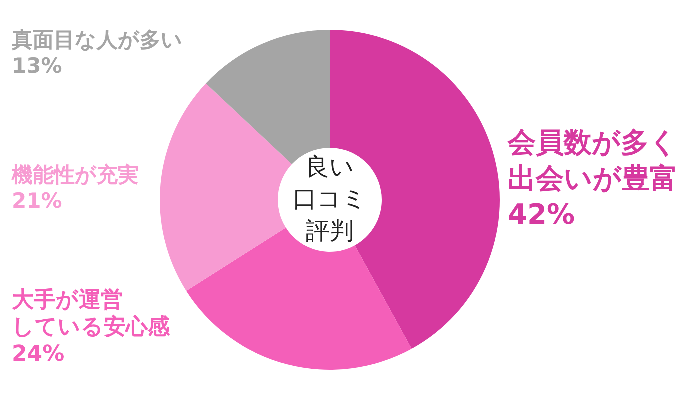 Image resolution: width=690 pixels, height=400 pixels. Describe the element at coordinates (97, 40) in the screenshot. I see `slice-label: 真面目な人が多い` at that location.